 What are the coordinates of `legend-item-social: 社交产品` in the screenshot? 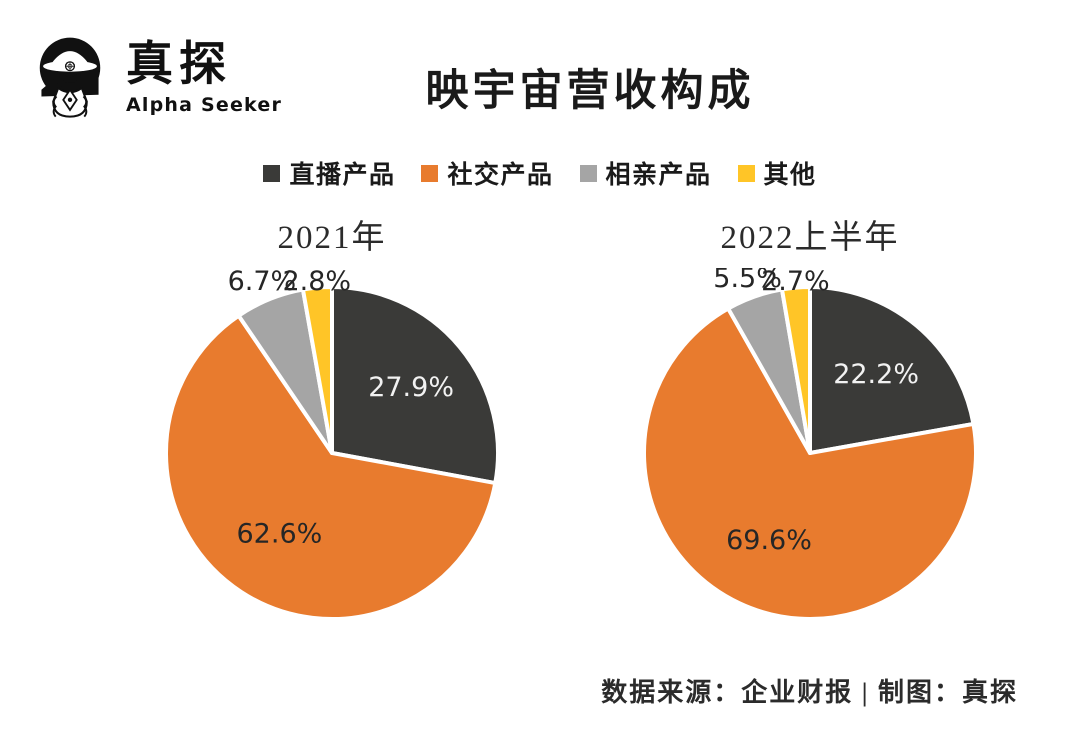 It's located at (487, 173).